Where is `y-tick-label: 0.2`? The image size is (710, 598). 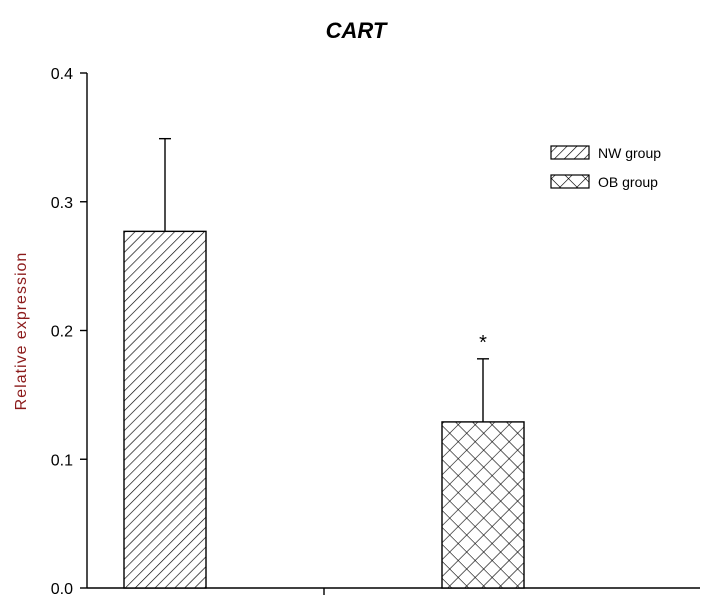 y-tick-label: 0.2 is located at coordinates (62, 332).